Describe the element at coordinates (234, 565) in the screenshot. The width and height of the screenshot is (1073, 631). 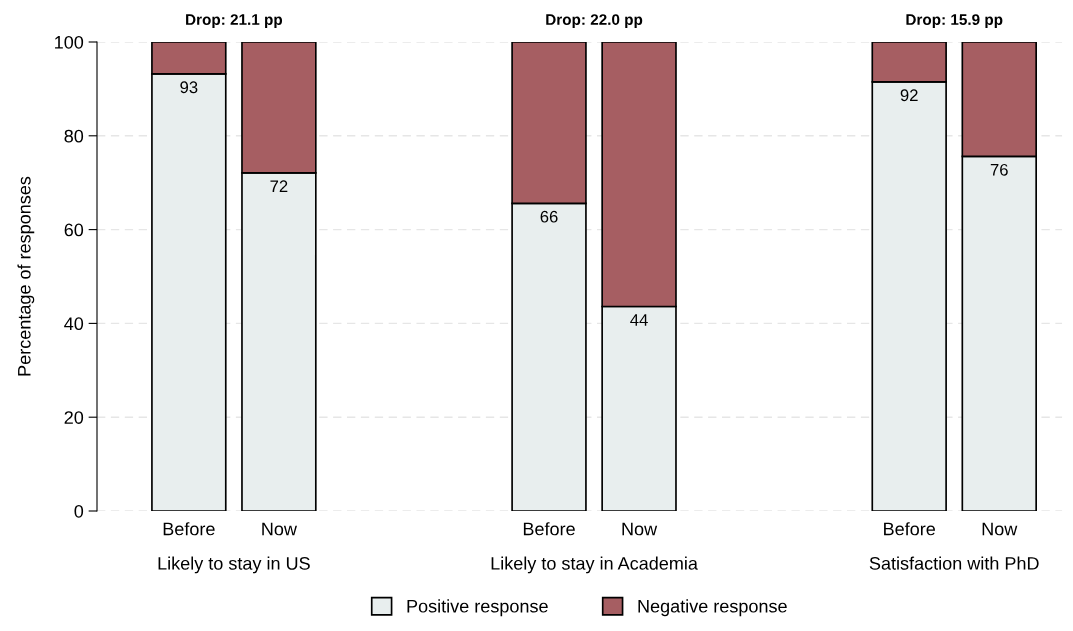
I see `text: Likely to stay in US` at that location.